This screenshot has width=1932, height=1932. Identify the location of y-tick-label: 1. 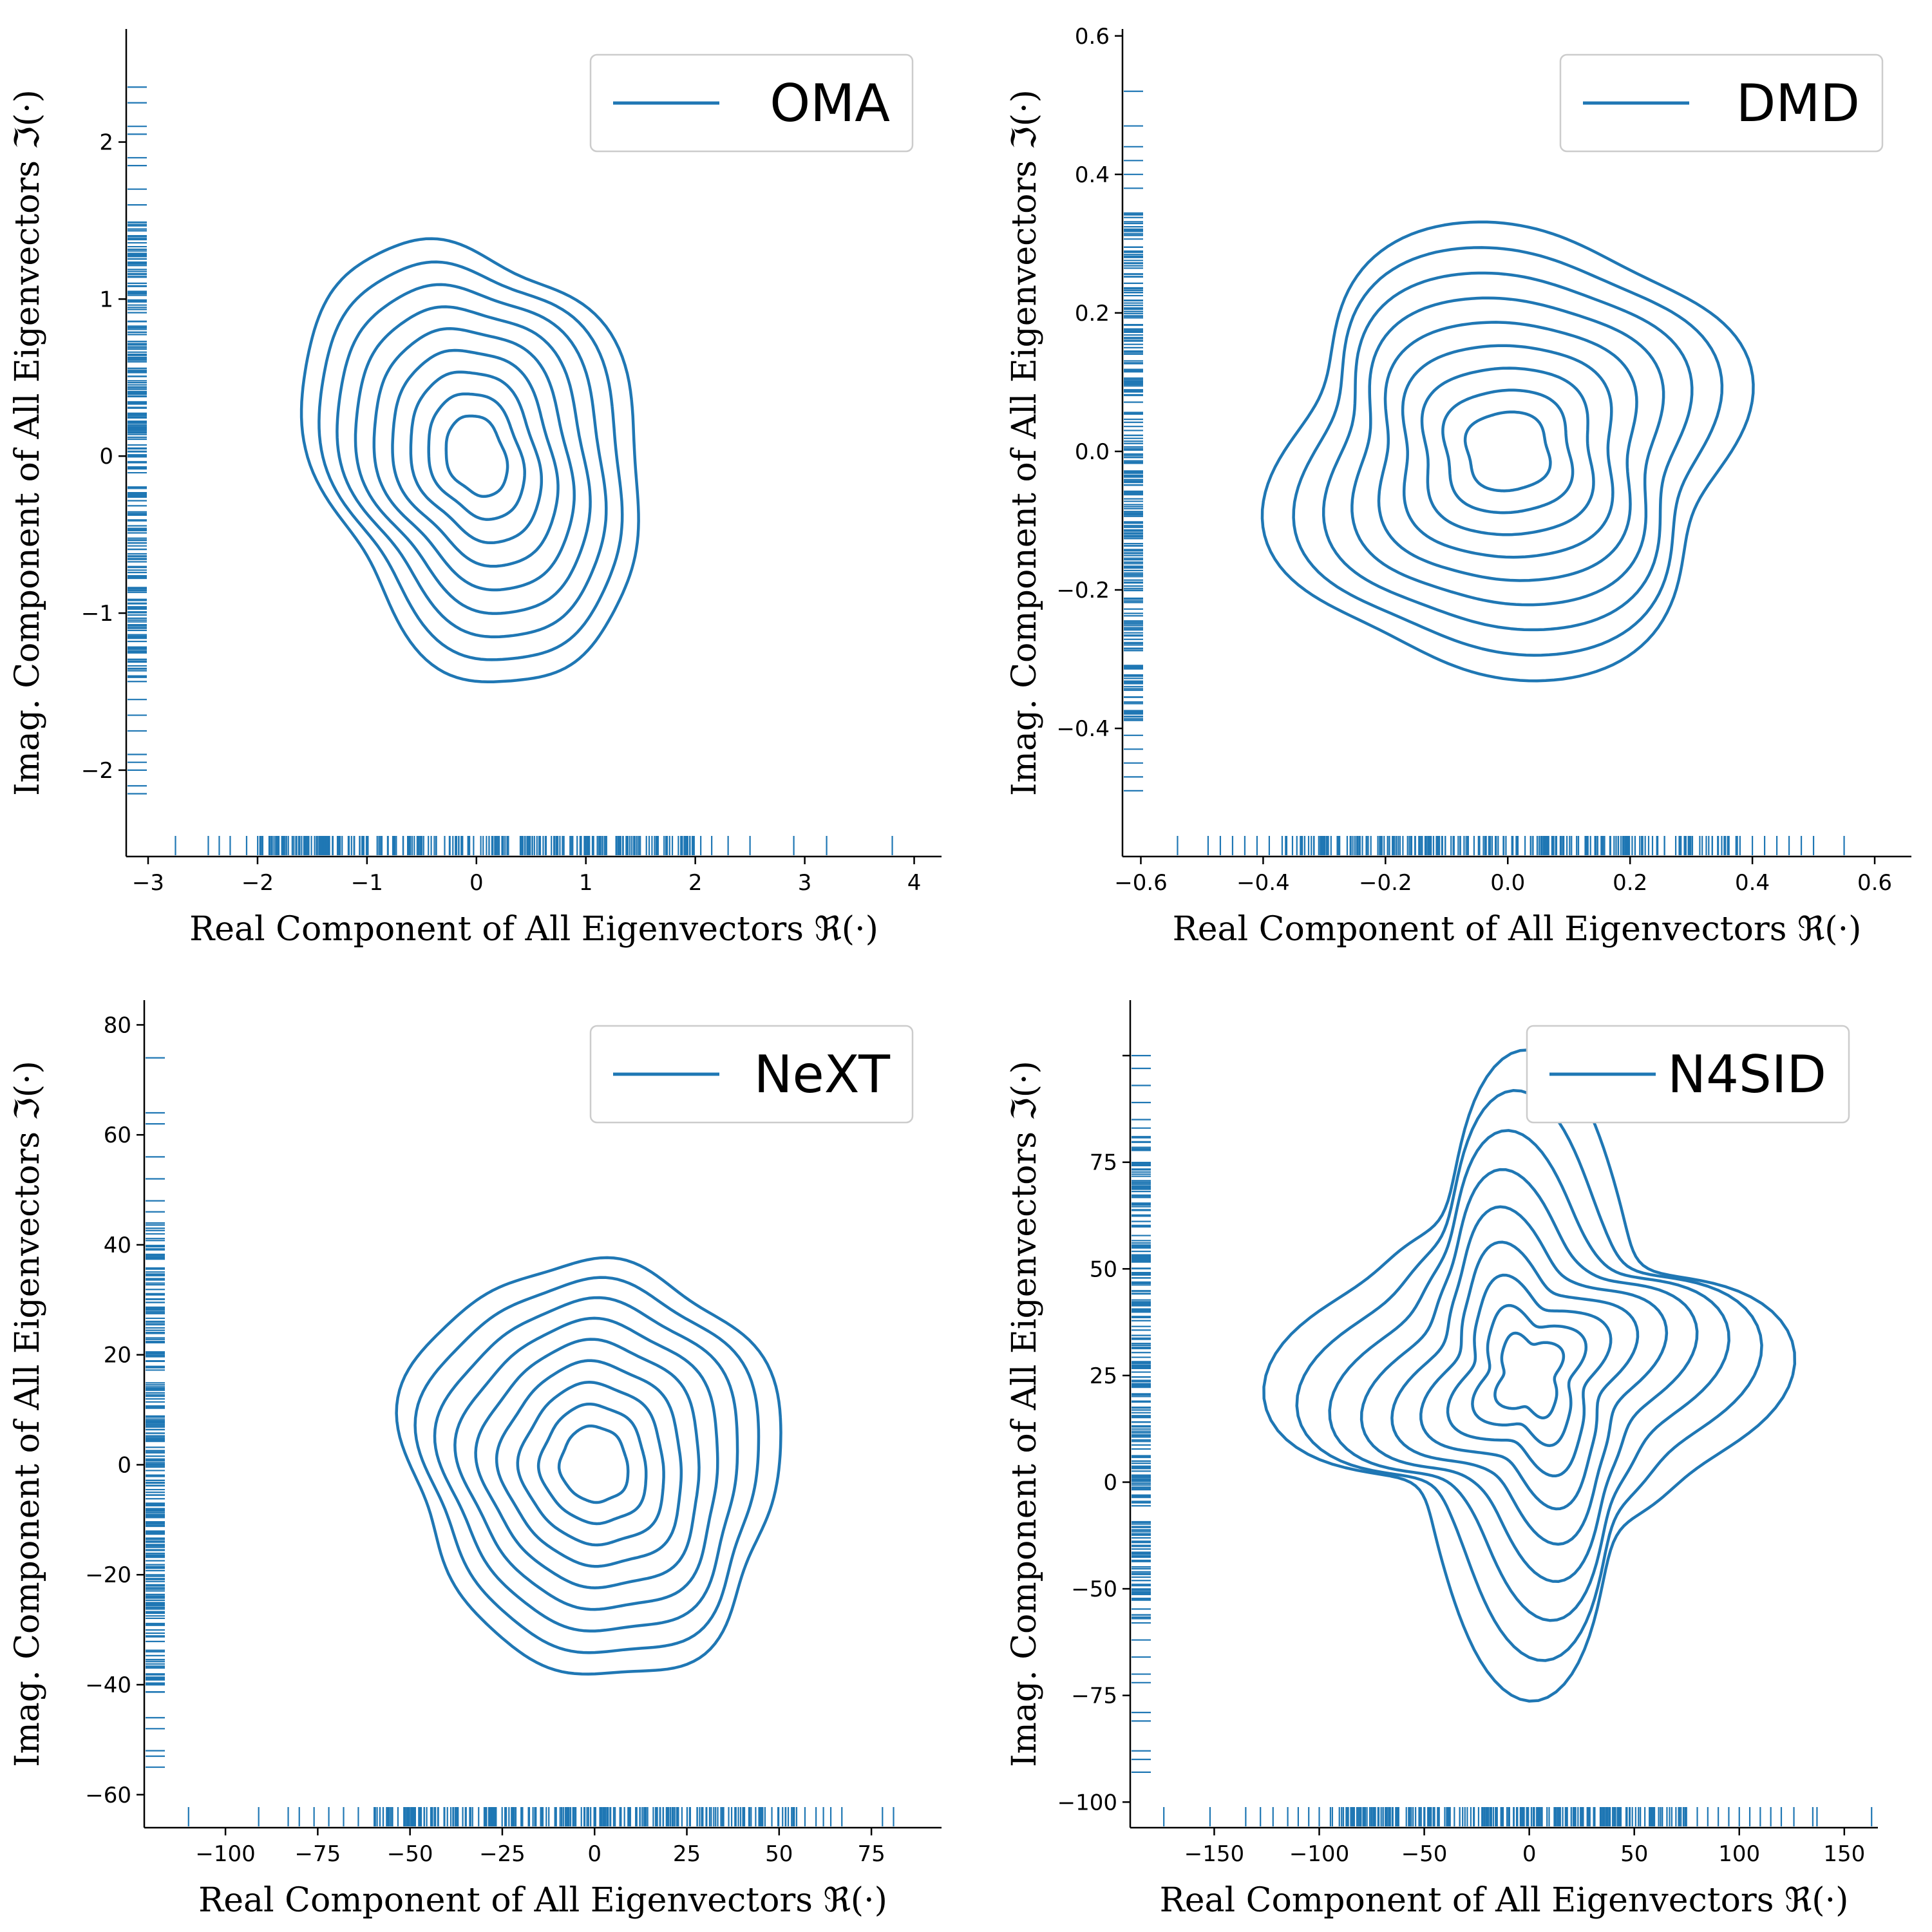
(106, 299).